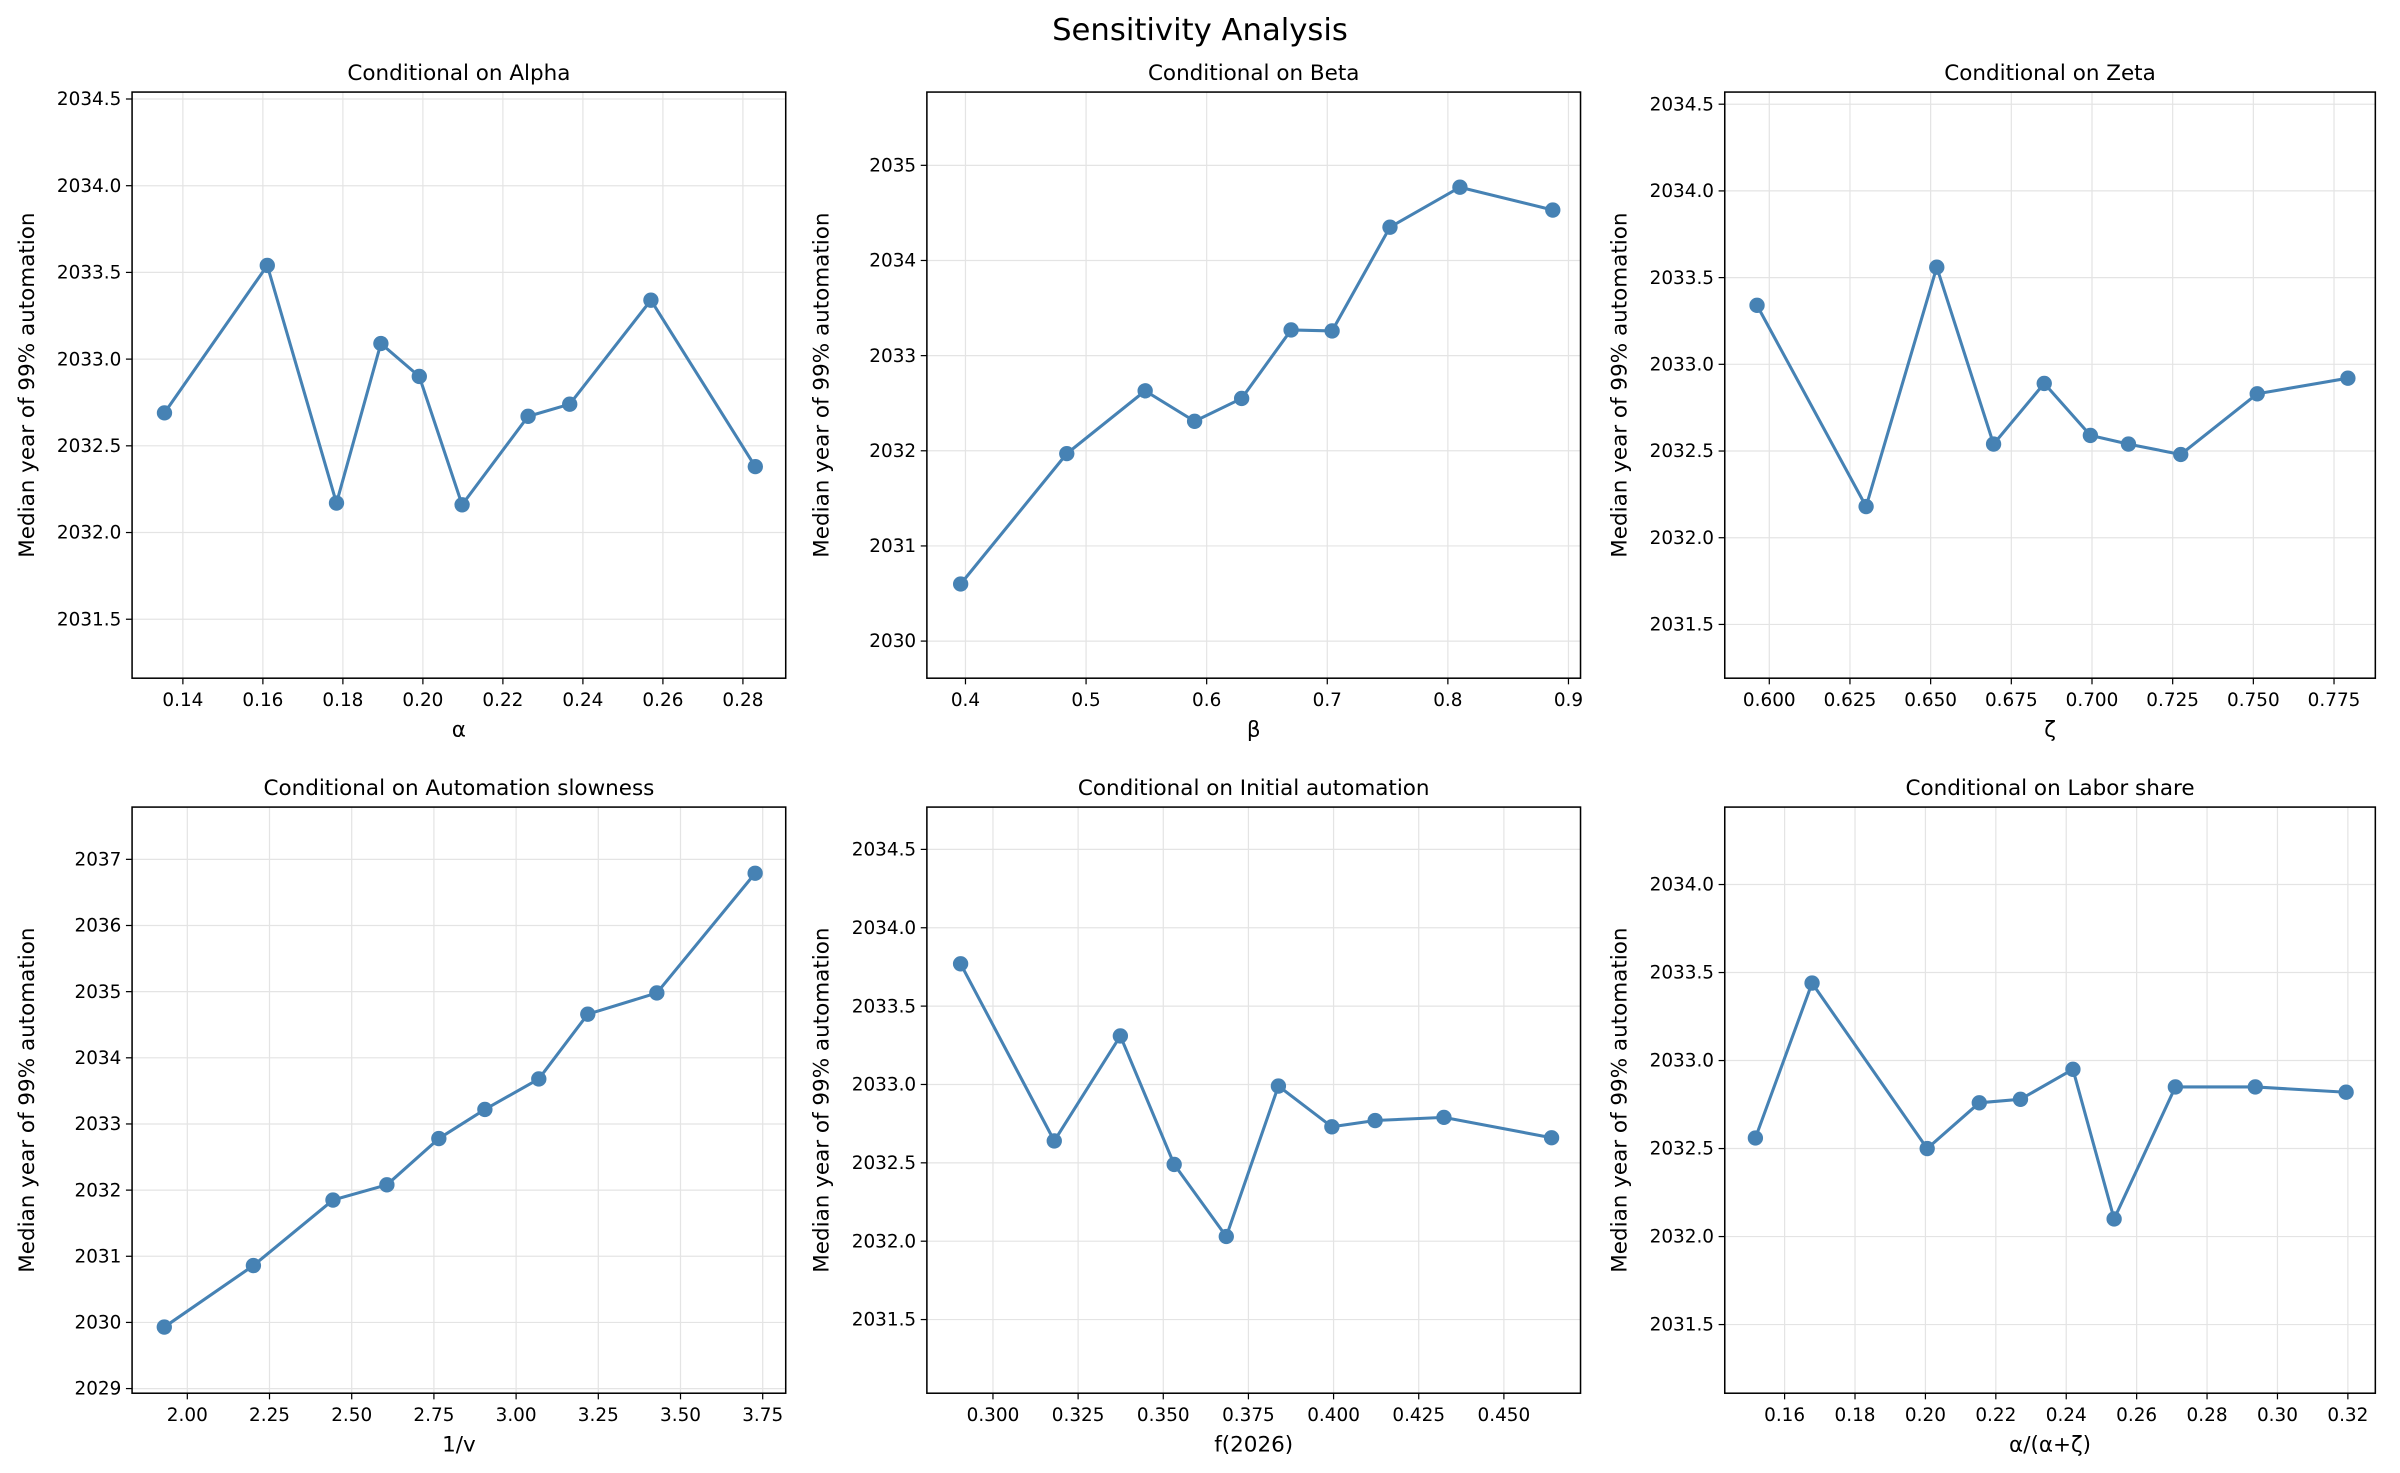 The width and height of the screenshot is (2400, 1473). Describe the element at coordinates (187, 1415) in the screenshot. I see `x-tick-label: 2.00` at that location.